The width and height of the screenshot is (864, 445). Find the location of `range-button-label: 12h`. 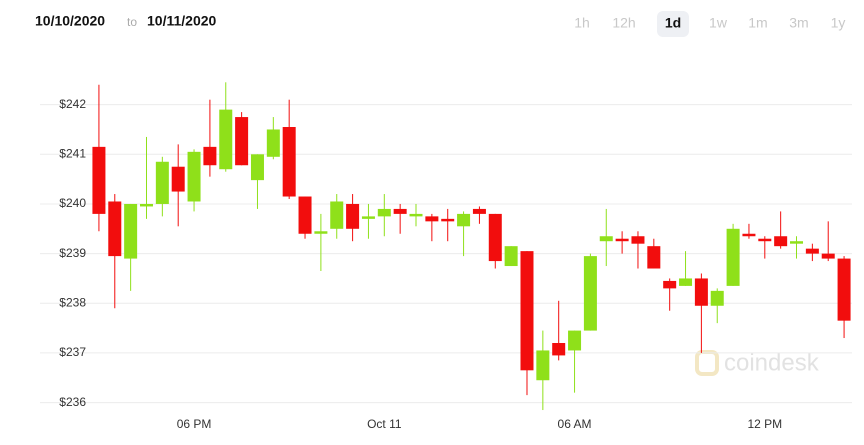

range-button-label: 12h is located at coordinates (623, 23).